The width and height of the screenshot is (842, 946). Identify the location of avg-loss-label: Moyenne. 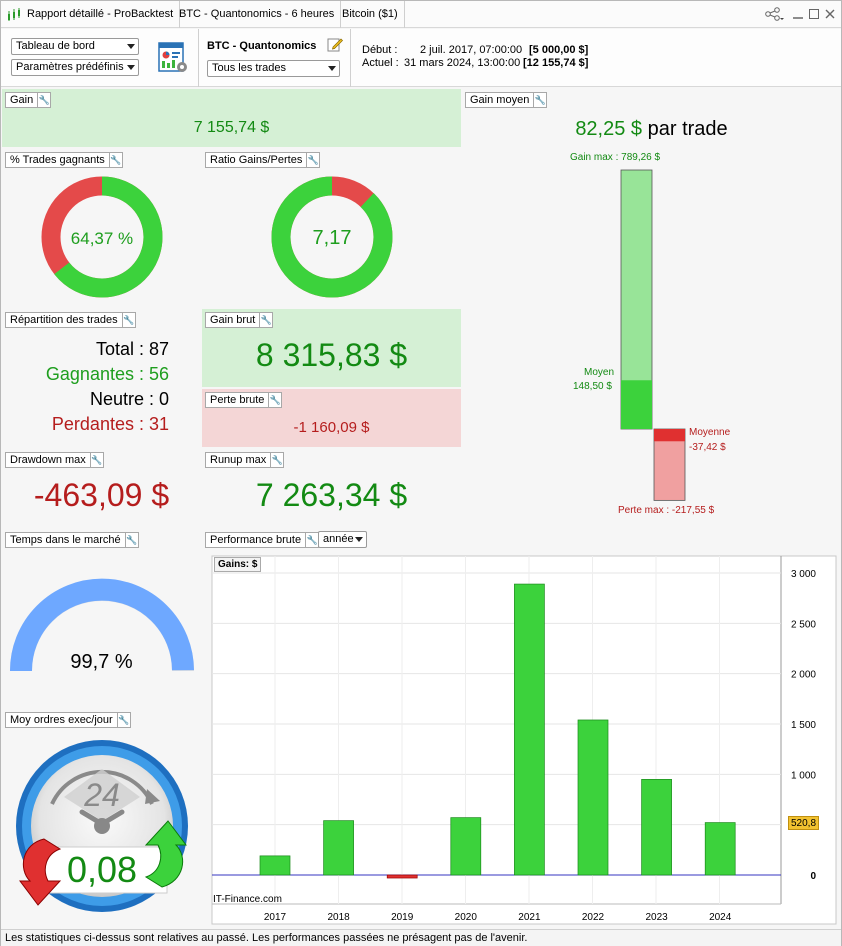
(710, 432).